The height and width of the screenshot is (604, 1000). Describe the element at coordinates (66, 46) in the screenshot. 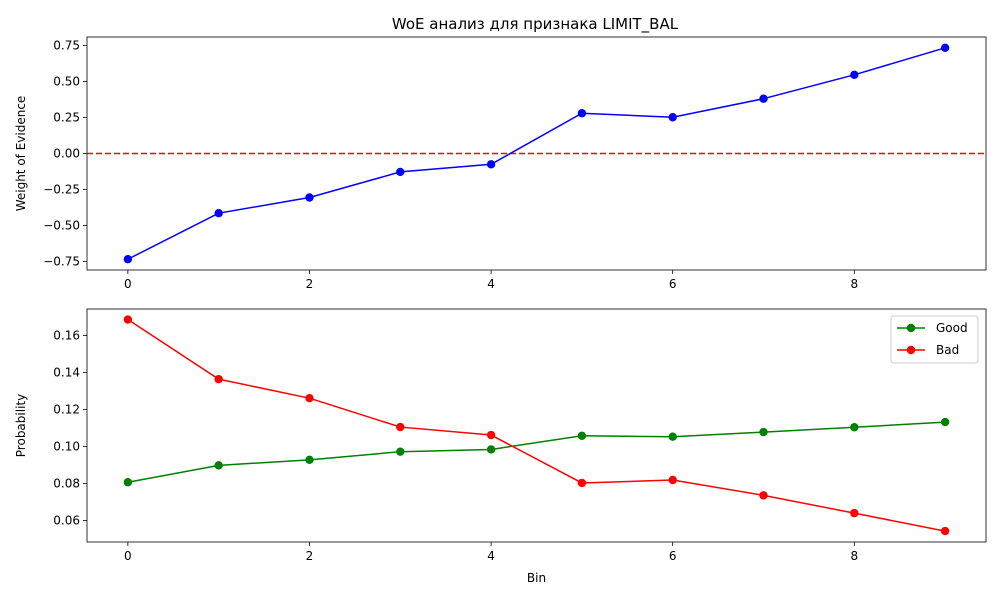

I see `y-tick-label: 0.75` at that location.